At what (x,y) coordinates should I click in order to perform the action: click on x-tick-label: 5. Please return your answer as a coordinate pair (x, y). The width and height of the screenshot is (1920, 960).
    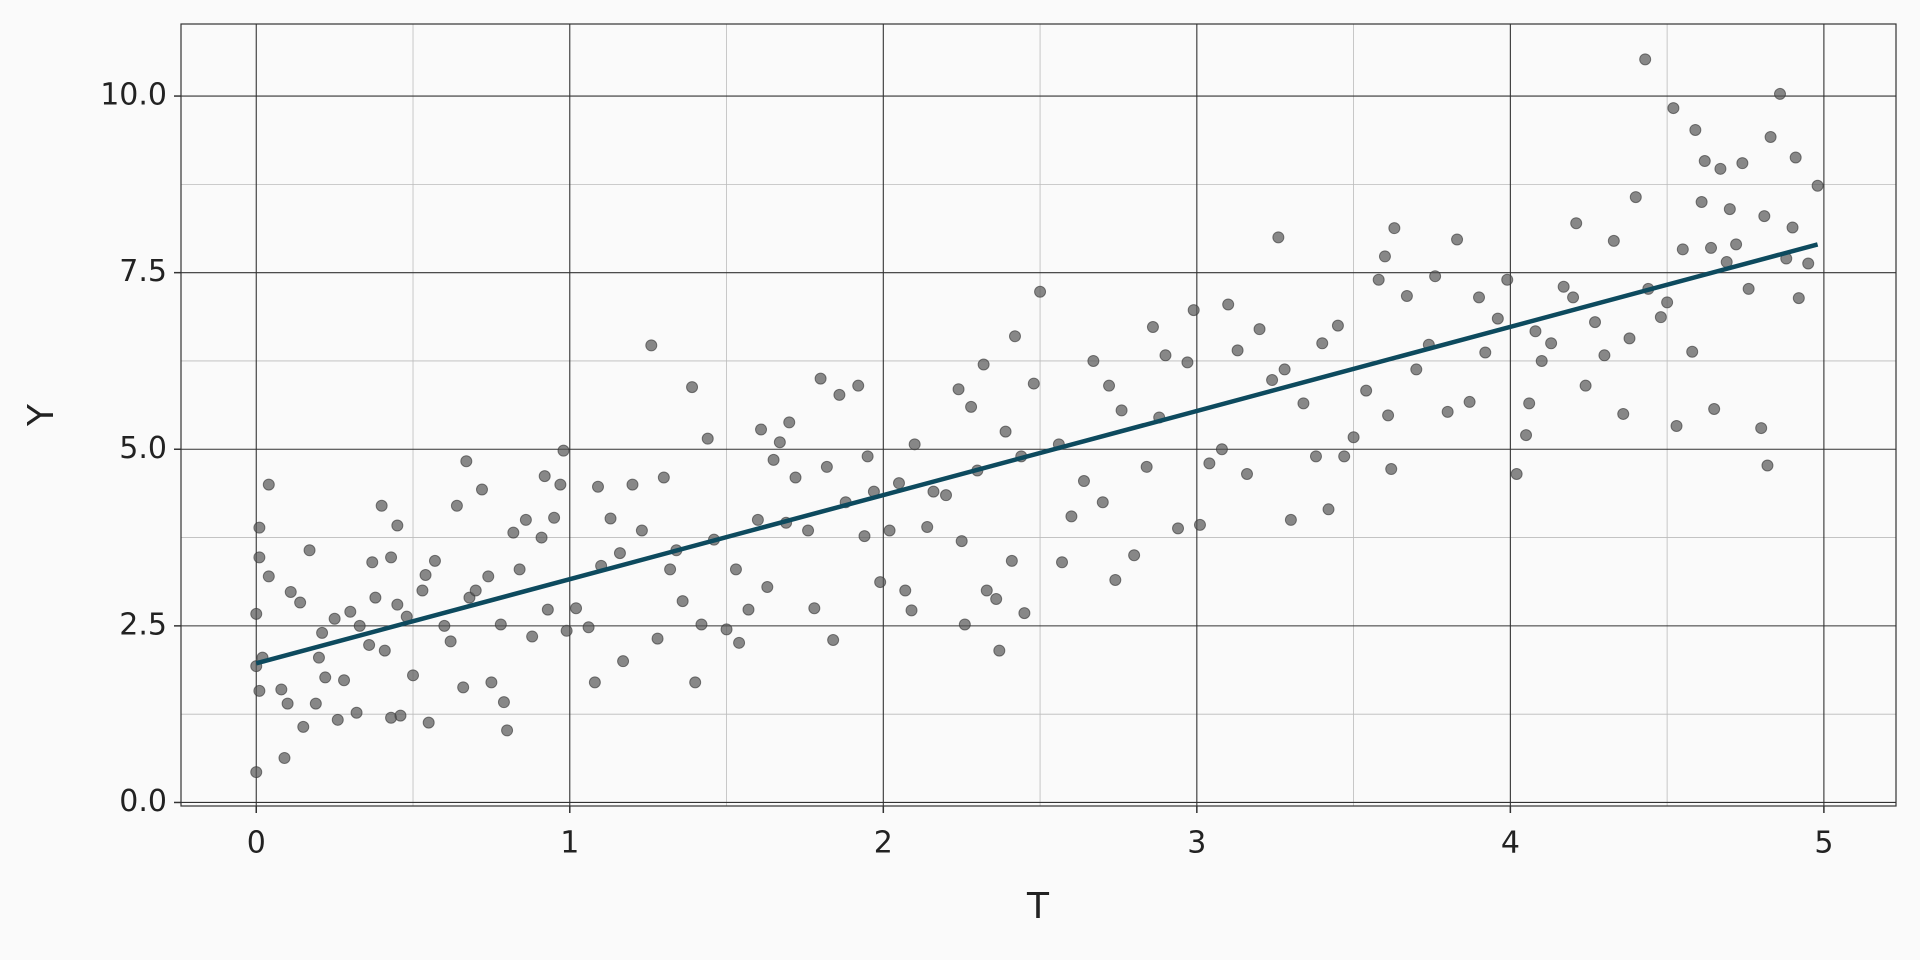
    Looking at the image, I should click on (1823, 843).